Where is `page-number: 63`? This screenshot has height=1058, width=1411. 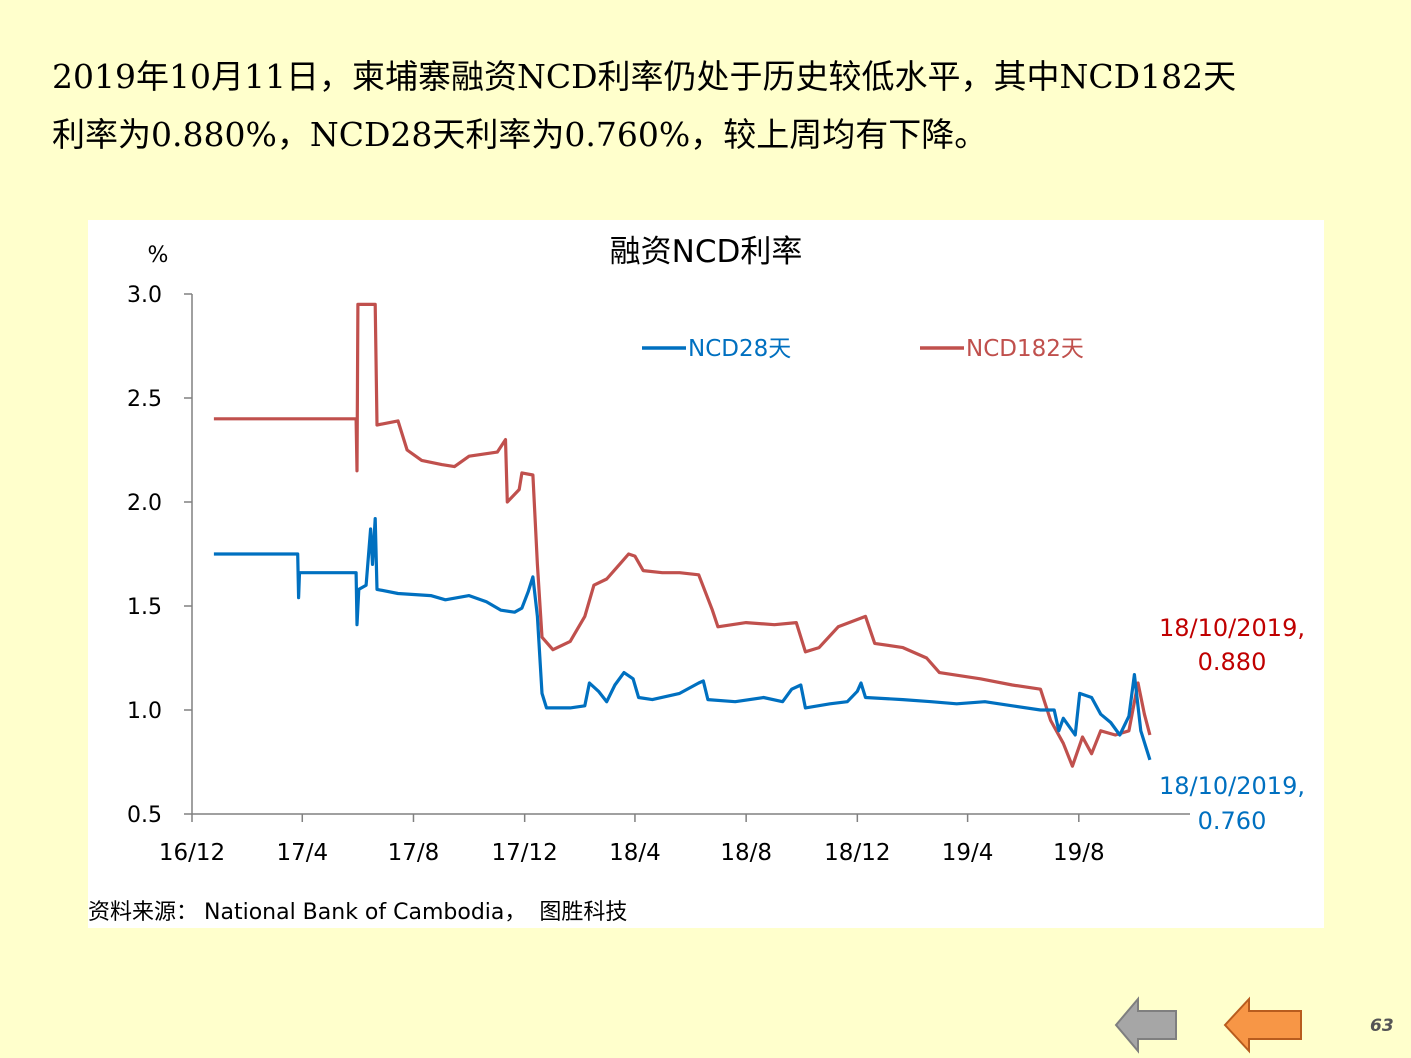 page-number: 63 is located at coordinates (1382, 1026).